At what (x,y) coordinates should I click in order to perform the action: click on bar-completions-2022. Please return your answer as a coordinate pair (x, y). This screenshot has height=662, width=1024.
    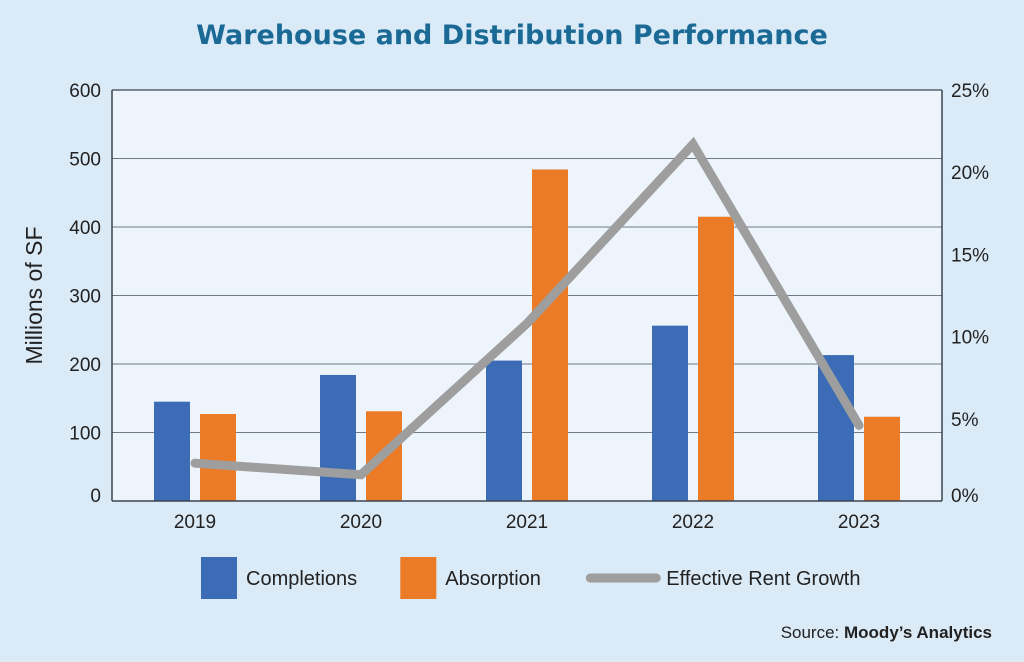
    Looking at the image, I should click on (670, 413).